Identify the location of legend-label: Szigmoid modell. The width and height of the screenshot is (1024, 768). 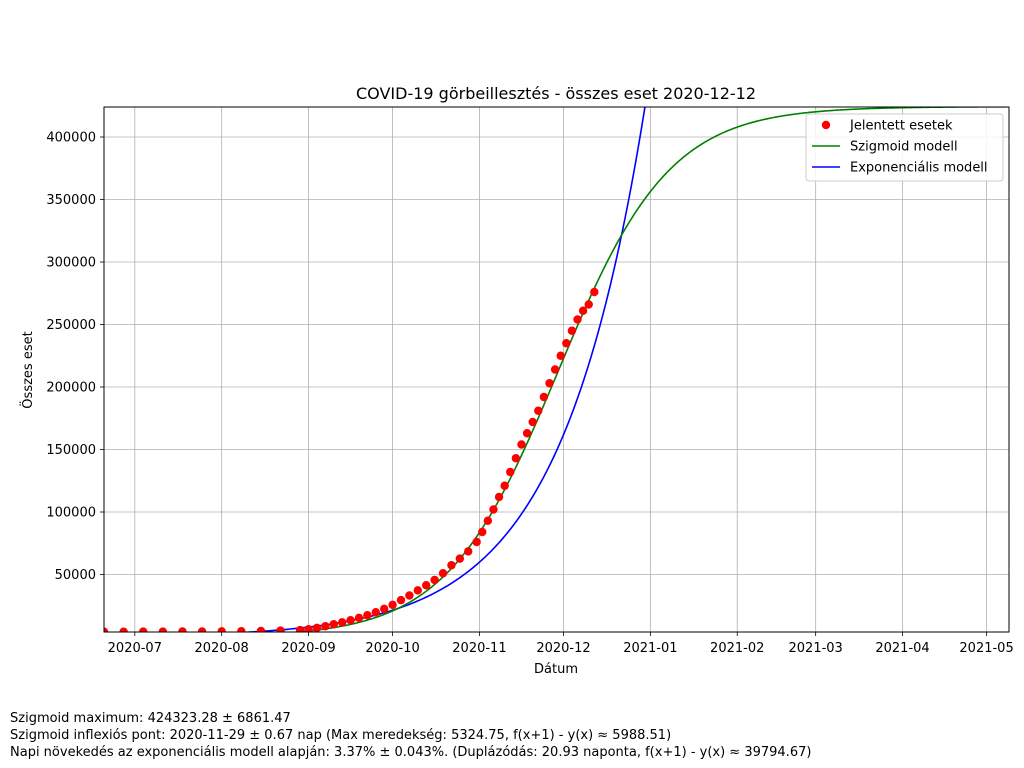
(904, 147).